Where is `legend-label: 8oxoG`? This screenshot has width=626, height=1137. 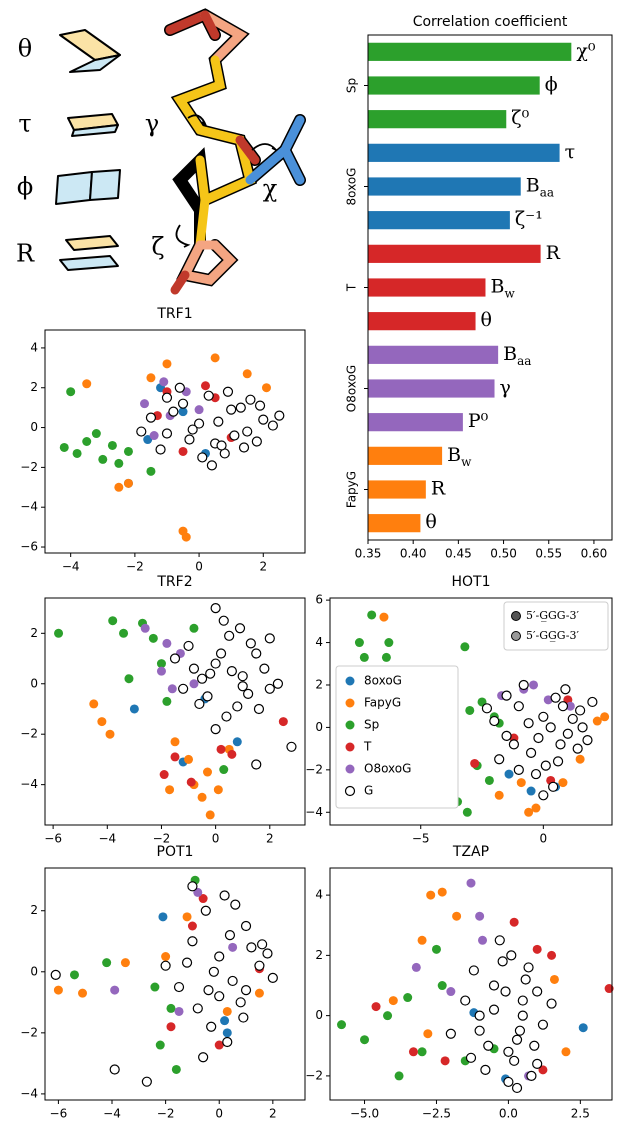 legend-label: 8oxoG is located at coordinates (383, 681).